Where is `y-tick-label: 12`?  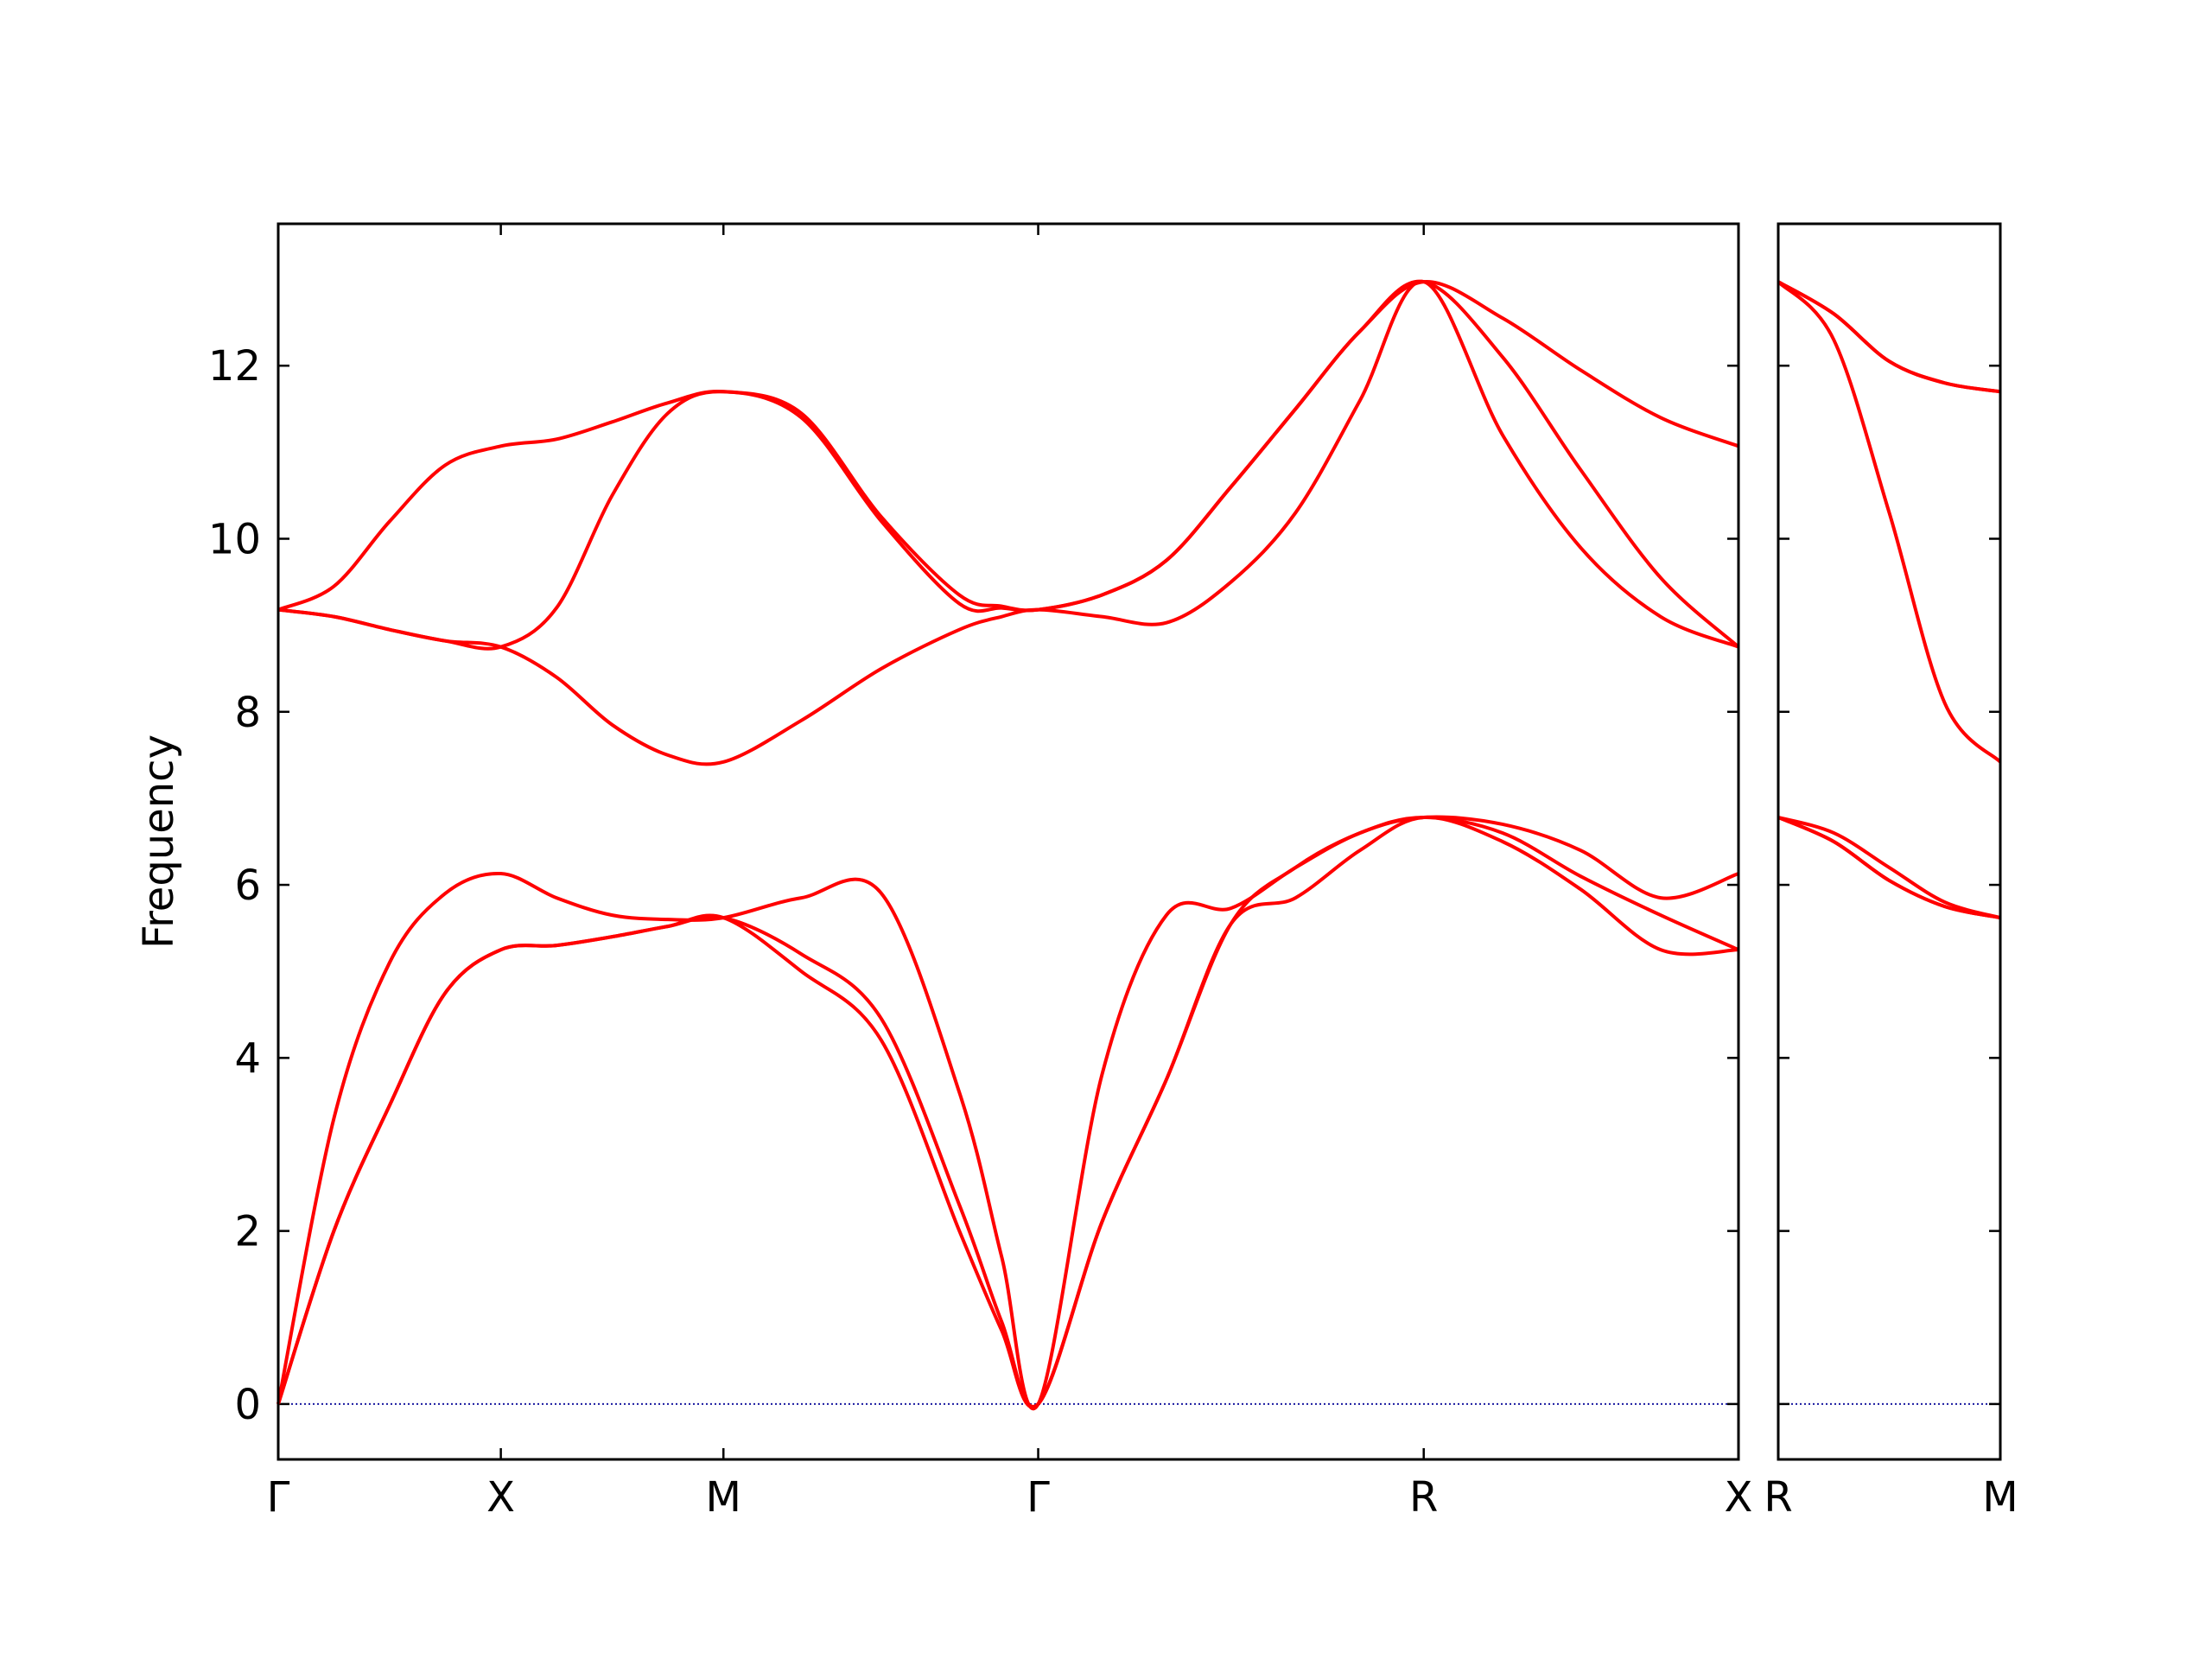
y-tick-label: 12 is located at coordinates (234, 366).